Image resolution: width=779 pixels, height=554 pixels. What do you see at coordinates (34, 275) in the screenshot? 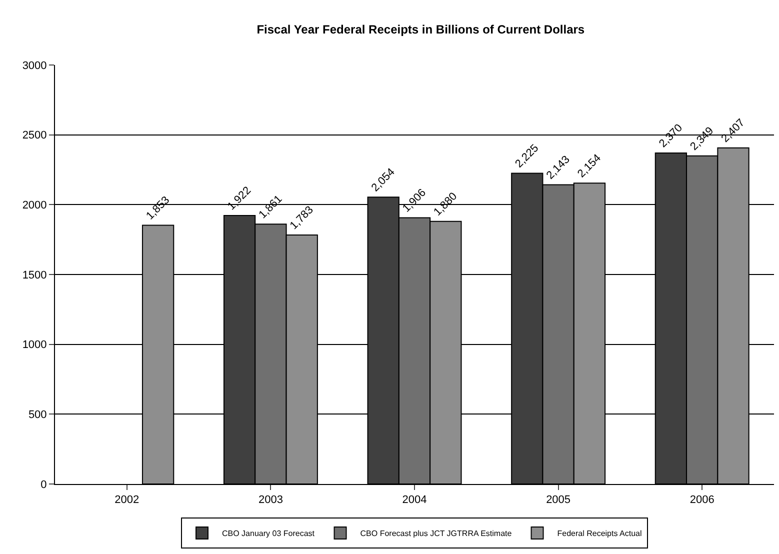
I see `y-tick-label: 1500` at bounding box center [34, 275].